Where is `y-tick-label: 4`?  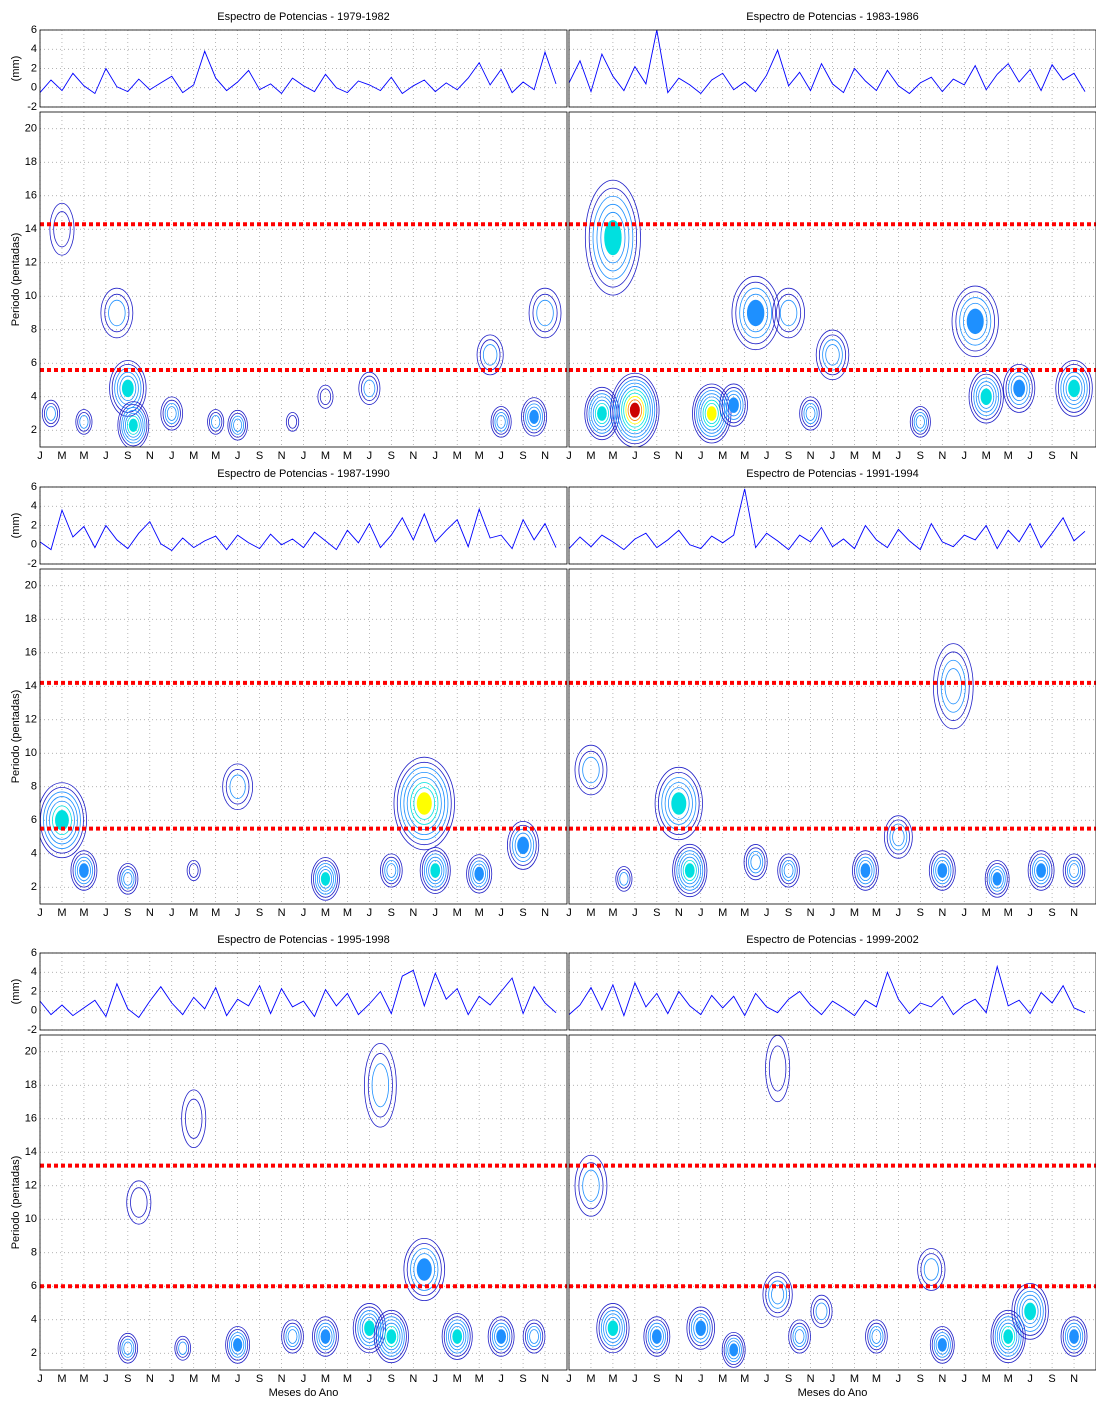 y-tick-label: 4 is located at coordinates (34, 506).